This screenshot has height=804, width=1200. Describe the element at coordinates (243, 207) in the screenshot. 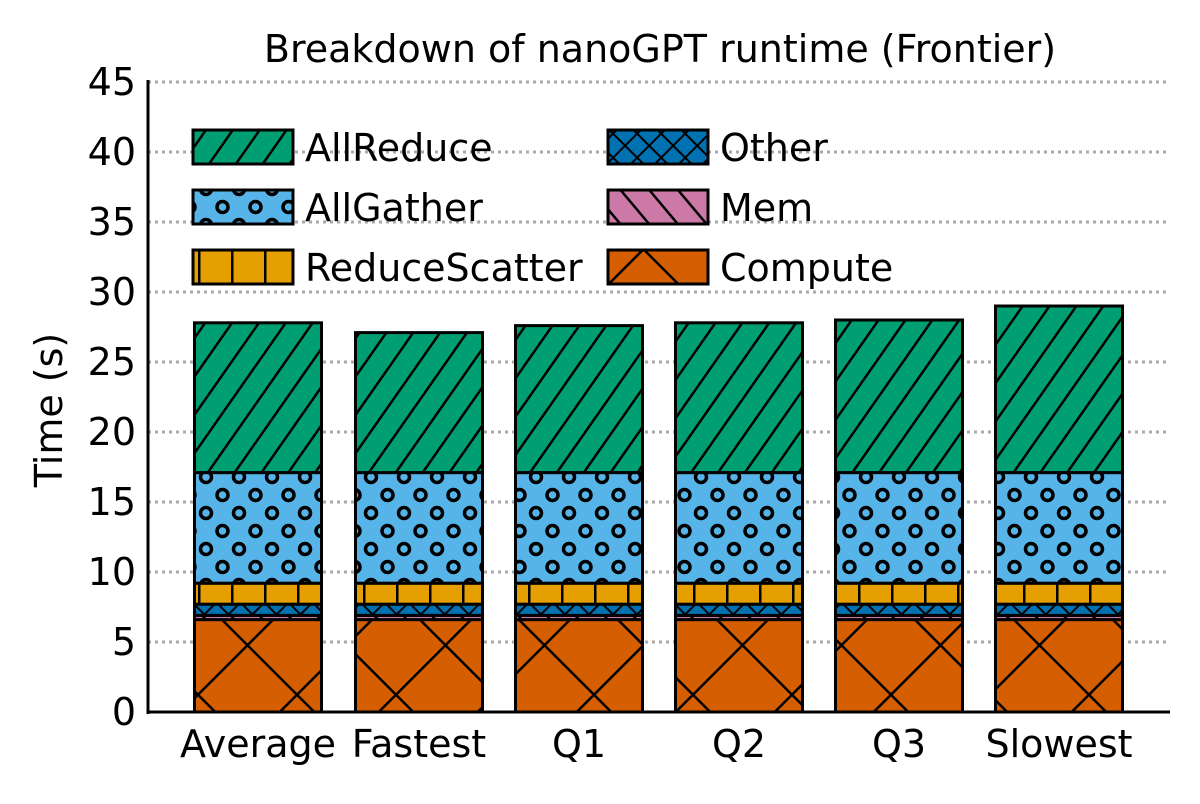

I see `legend-swatch-allgather` at that location.